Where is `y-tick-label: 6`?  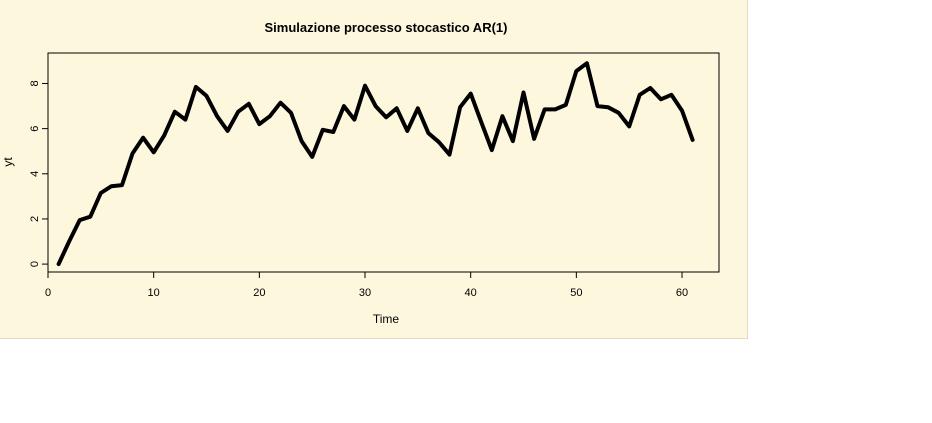 y-tick-label: 6 is located at coordinates (35, 129).